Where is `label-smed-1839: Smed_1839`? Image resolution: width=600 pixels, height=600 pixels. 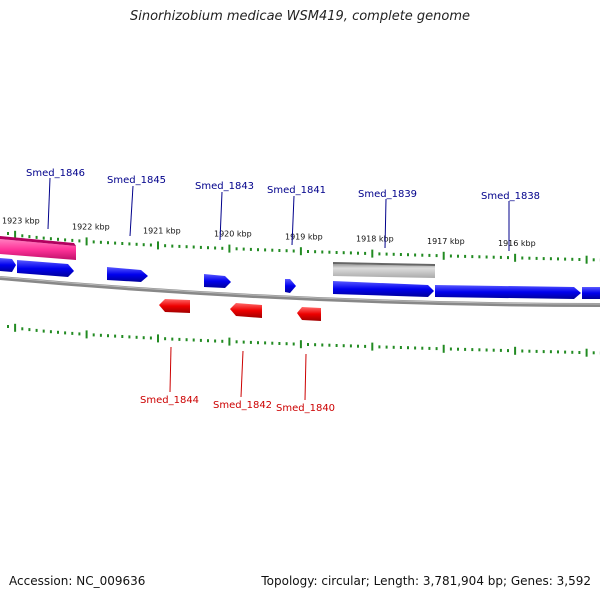 label-smed-1839: Smed_1839 is located at coordinates (387, 194).